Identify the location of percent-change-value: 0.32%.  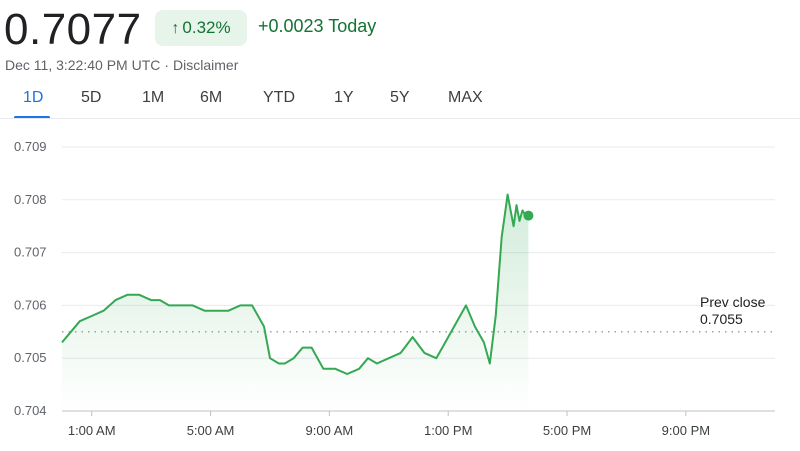
(206, 27).